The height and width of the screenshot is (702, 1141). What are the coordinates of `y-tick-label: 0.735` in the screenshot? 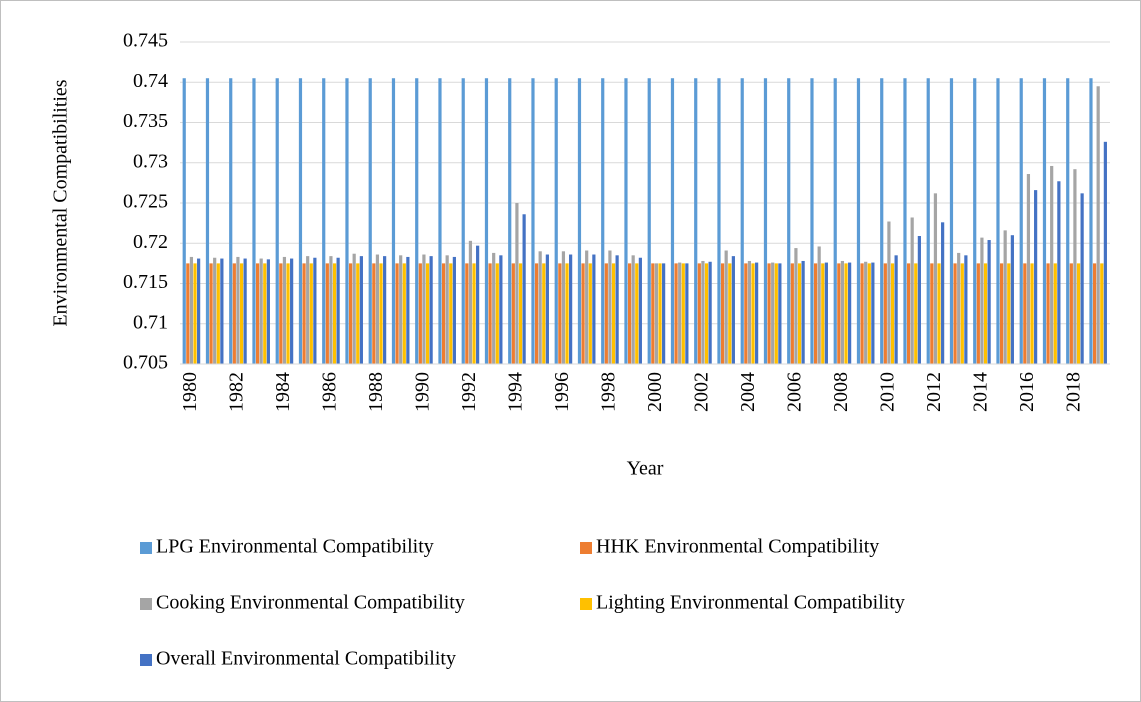 It's located at (145, 121).